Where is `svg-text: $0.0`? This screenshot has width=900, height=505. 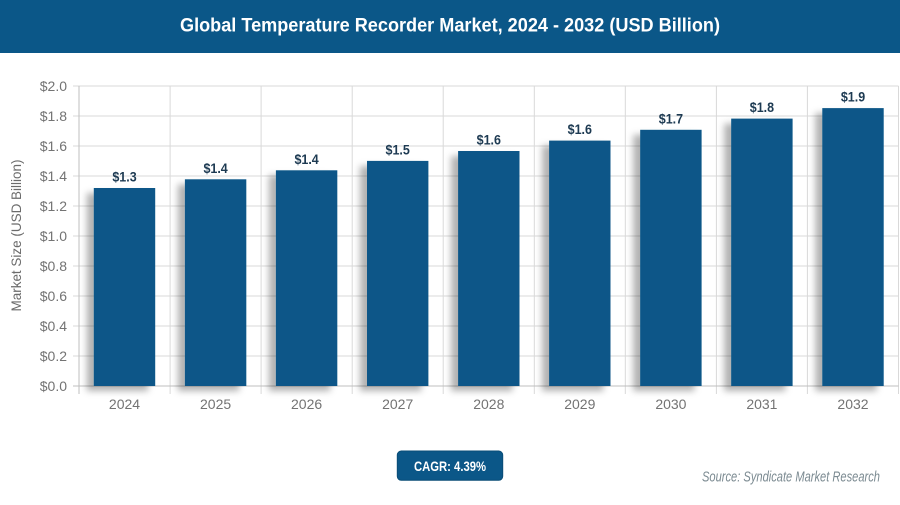
svg-text: $0.0 is located at coordinates (53, 386).